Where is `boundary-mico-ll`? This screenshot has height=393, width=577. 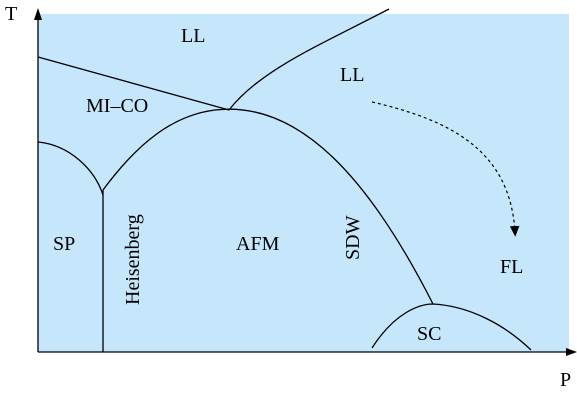 boundary-mico-ll is located at coordinates (133, 83).